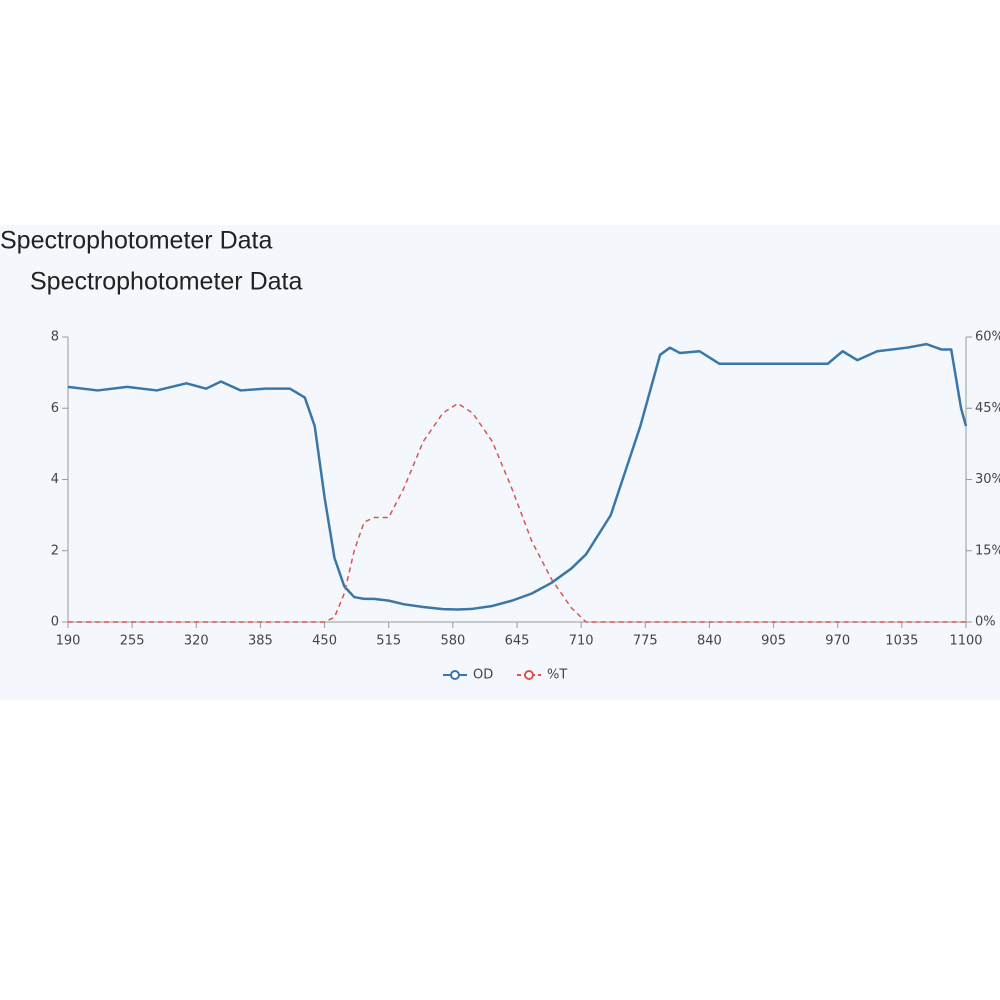  Describe the element at coordinates (837, 641) in the screenshot. I see `x-tick-label: 970` at that location.